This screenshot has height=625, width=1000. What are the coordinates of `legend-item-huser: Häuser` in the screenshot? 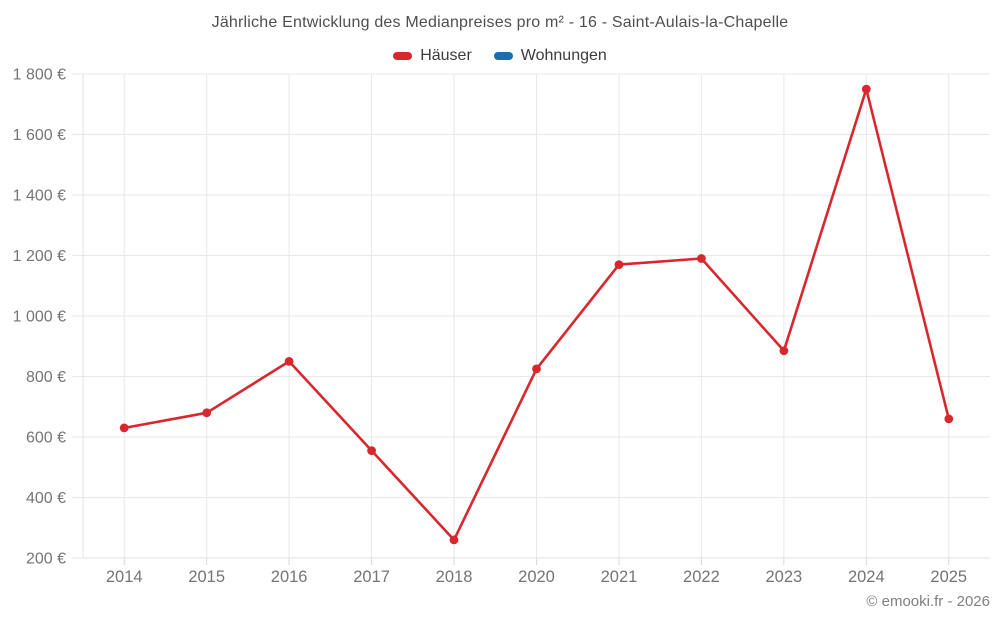 It's located at (432, 56).